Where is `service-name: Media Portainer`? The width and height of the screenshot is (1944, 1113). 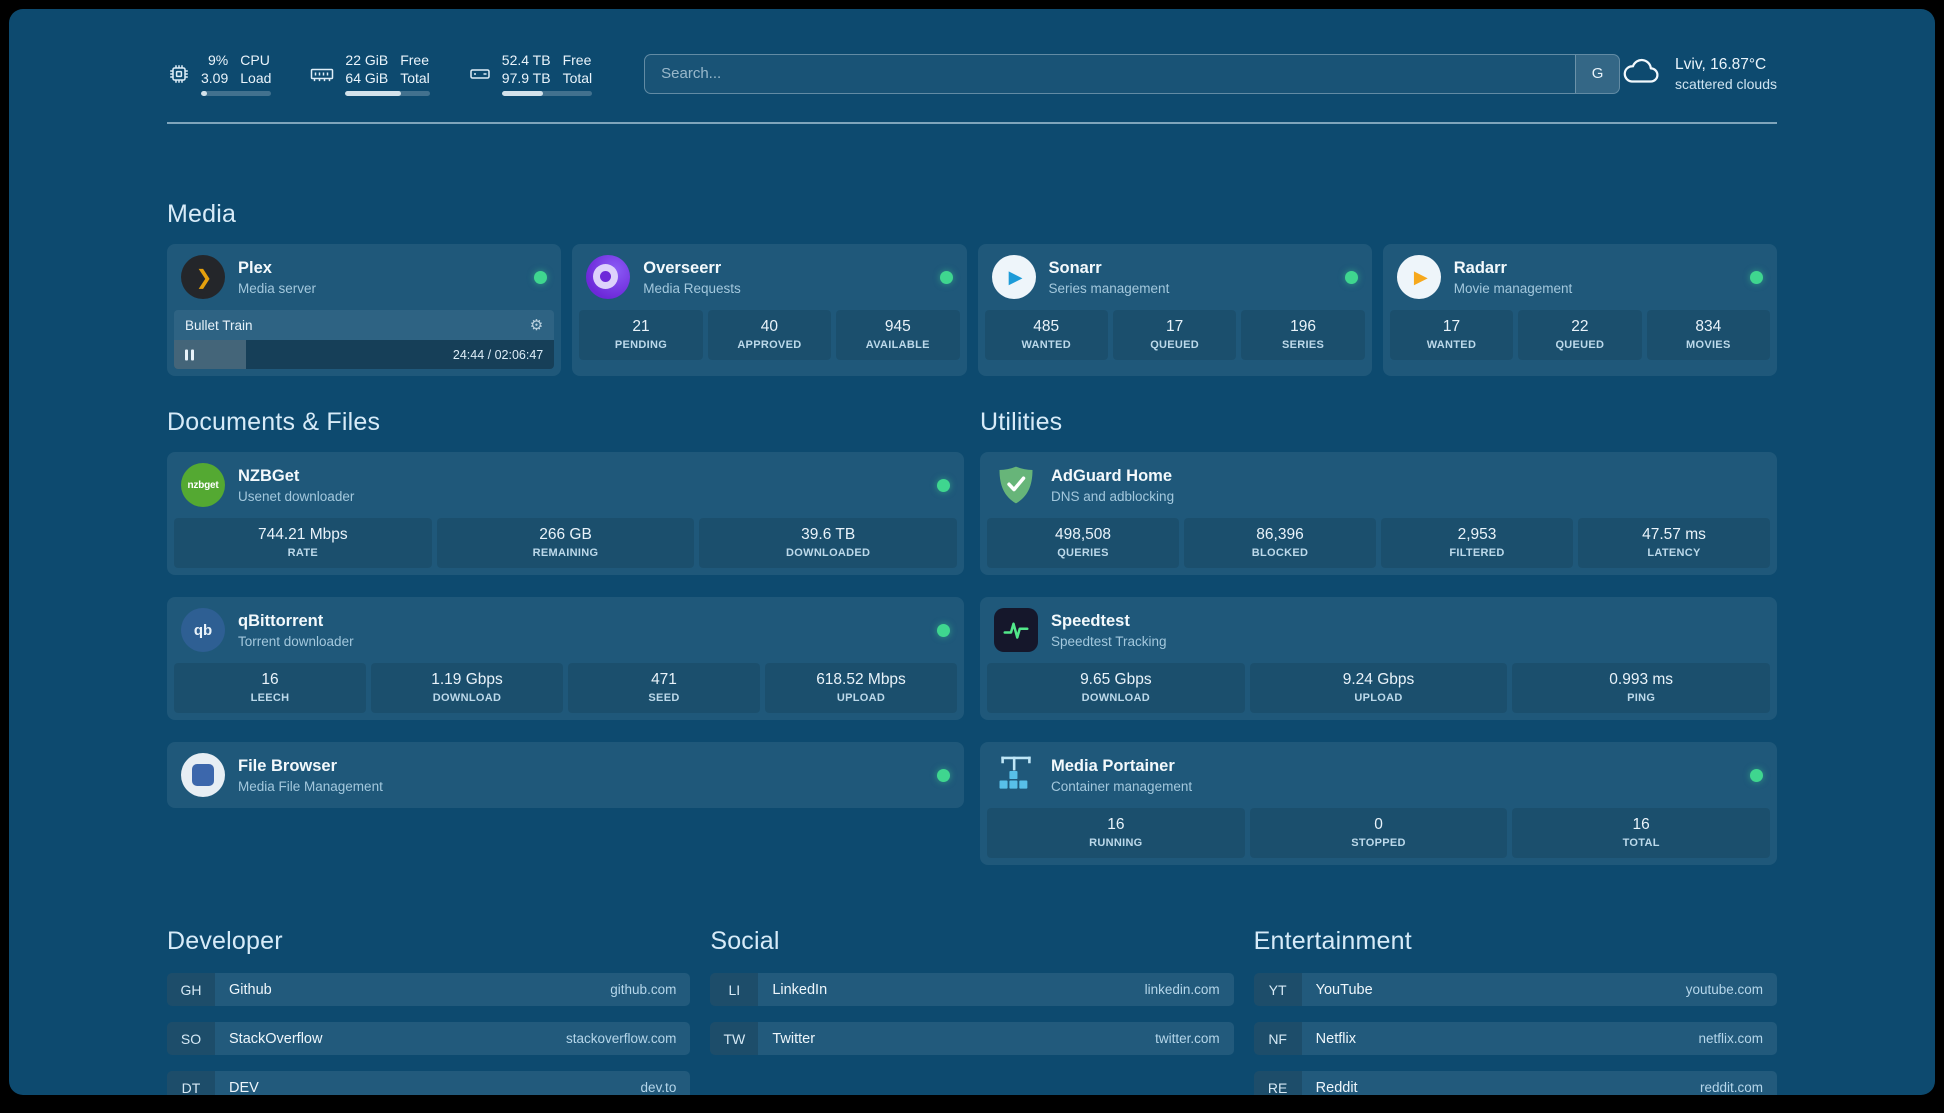
service-name: Media Portainer is located at coordinates (1113, 765).